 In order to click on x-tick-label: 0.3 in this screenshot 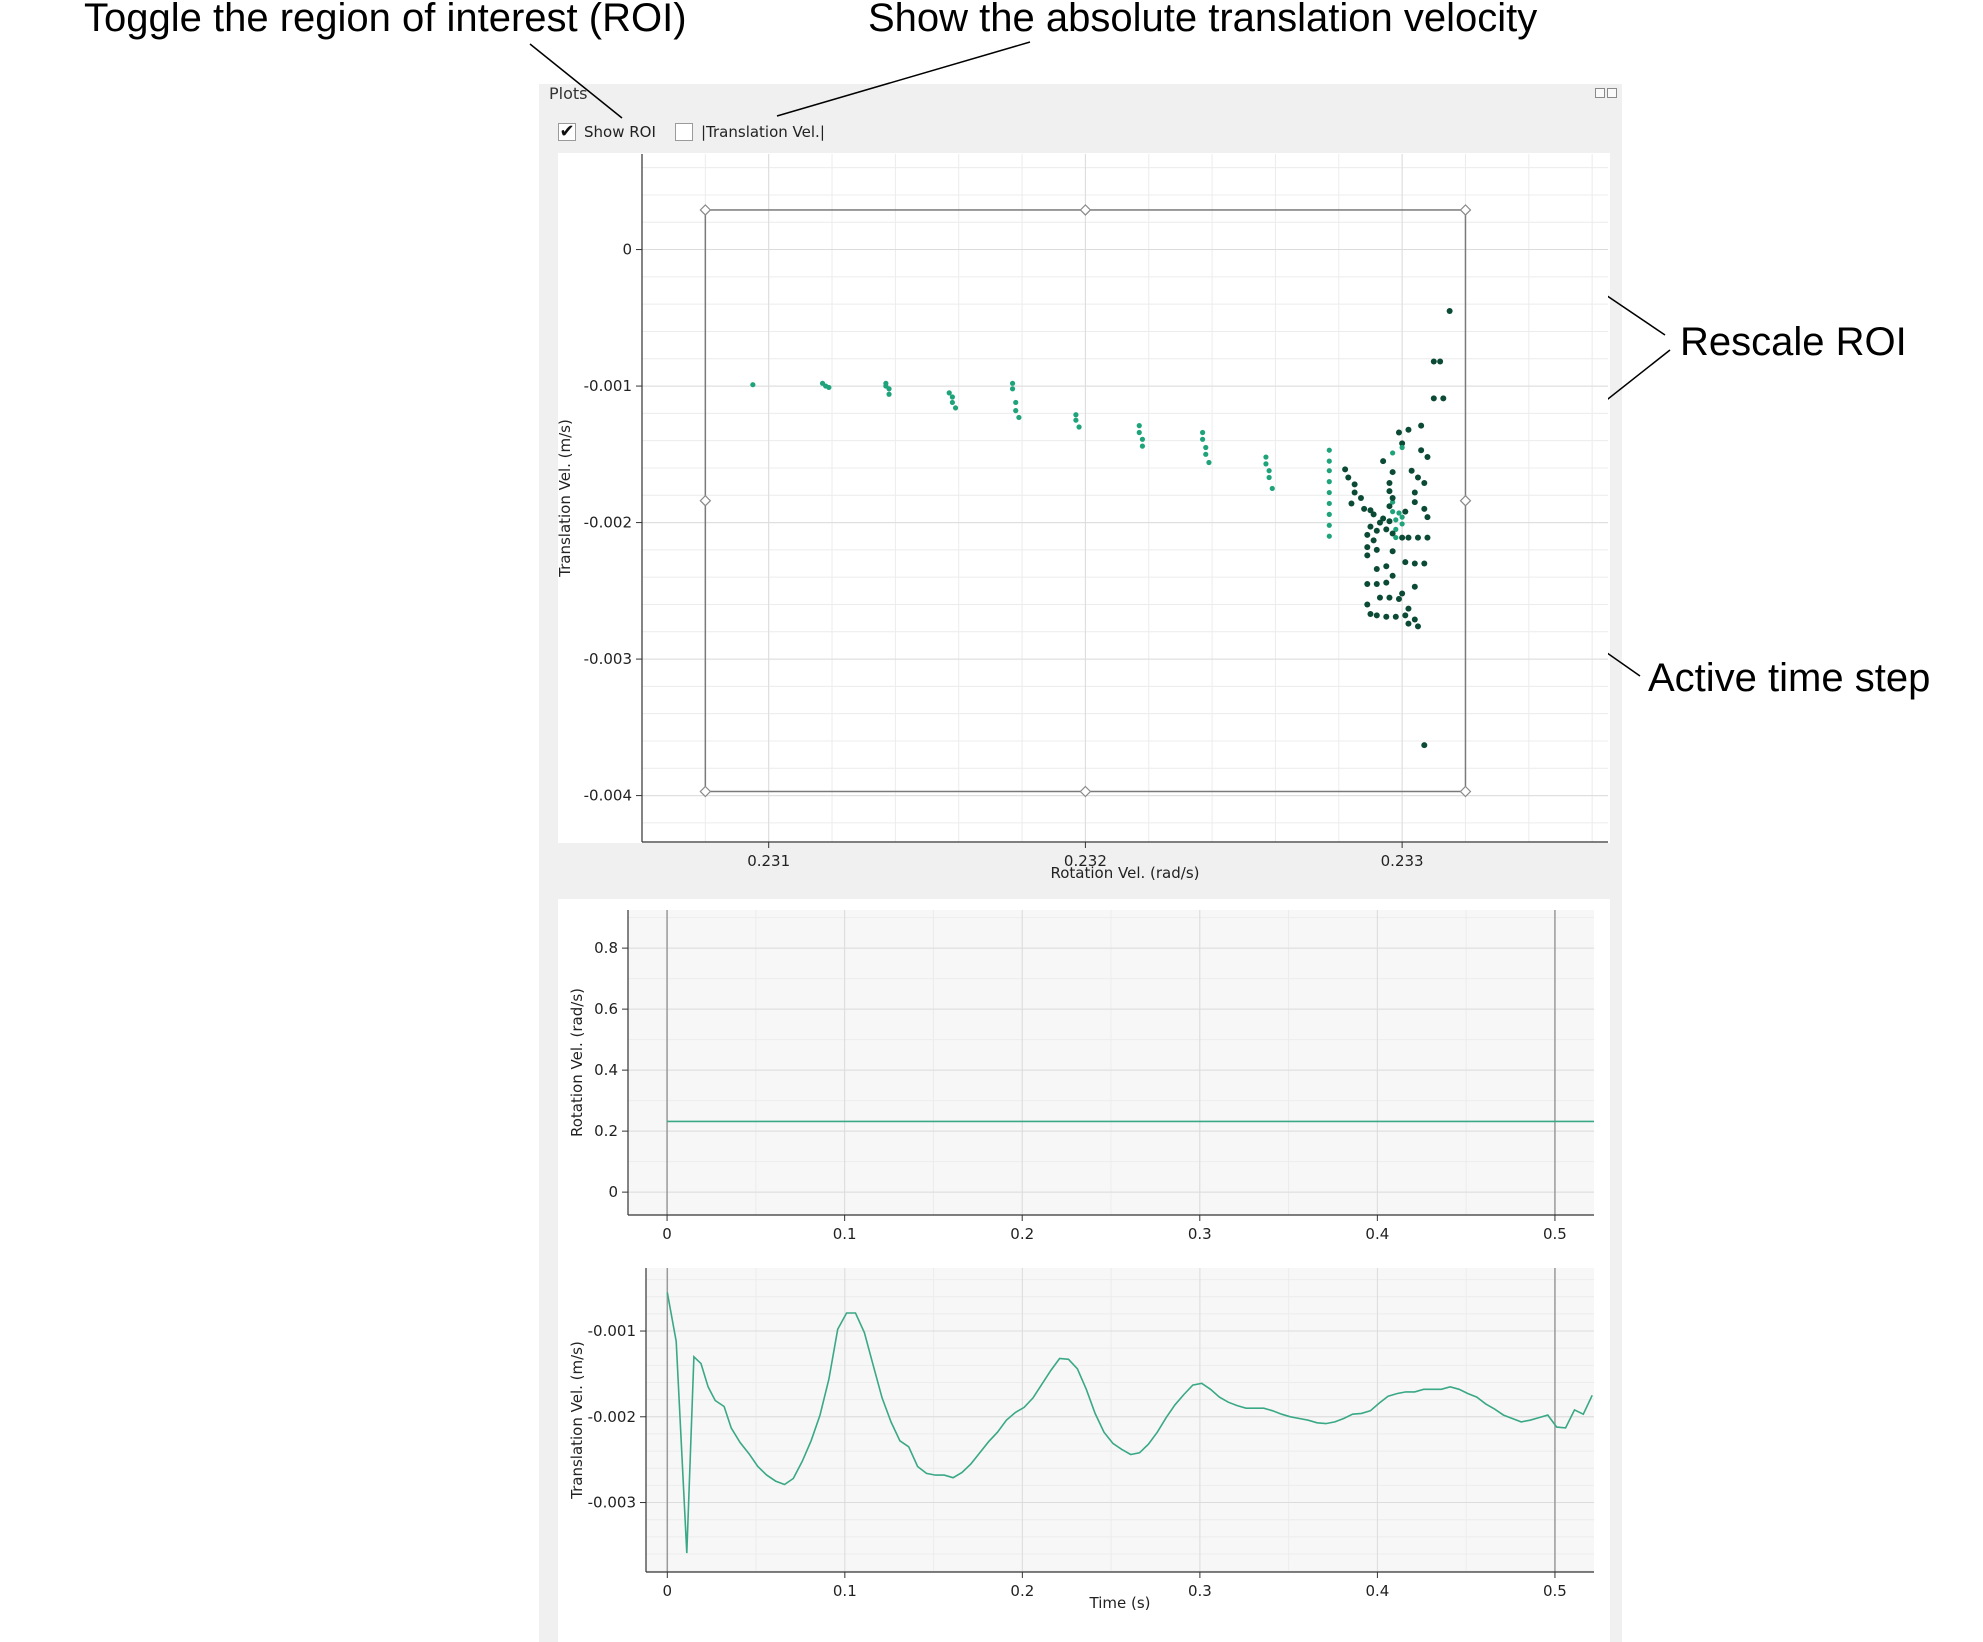, I will do `click(1200, 1234)`.